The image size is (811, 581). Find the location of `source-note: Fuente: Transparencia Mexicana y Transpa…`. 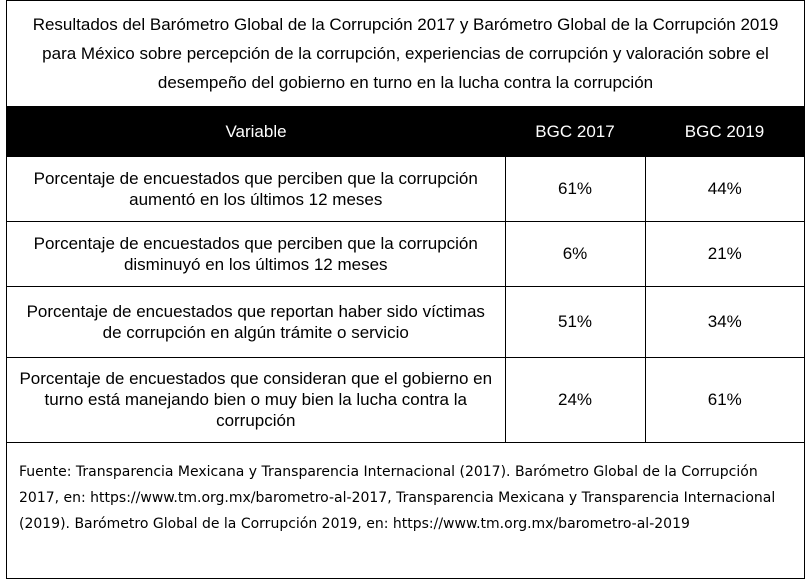

source-note: Fuente: Transparencia Mexicana y Transpa… is located at coordinates (397, 498).